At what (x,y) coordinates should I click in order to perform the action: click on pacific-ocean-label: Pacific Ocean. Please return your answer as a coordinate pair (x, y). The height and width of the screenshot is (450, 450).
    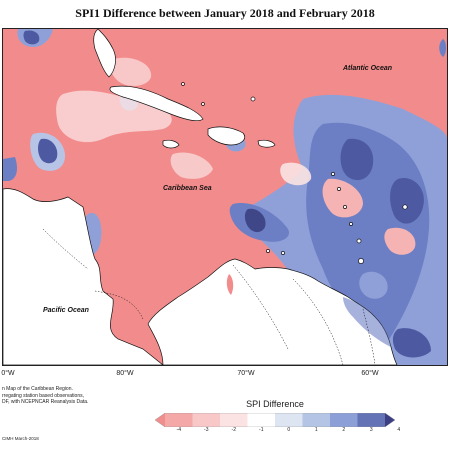
    Looking at the image, I should click on (66, 310).